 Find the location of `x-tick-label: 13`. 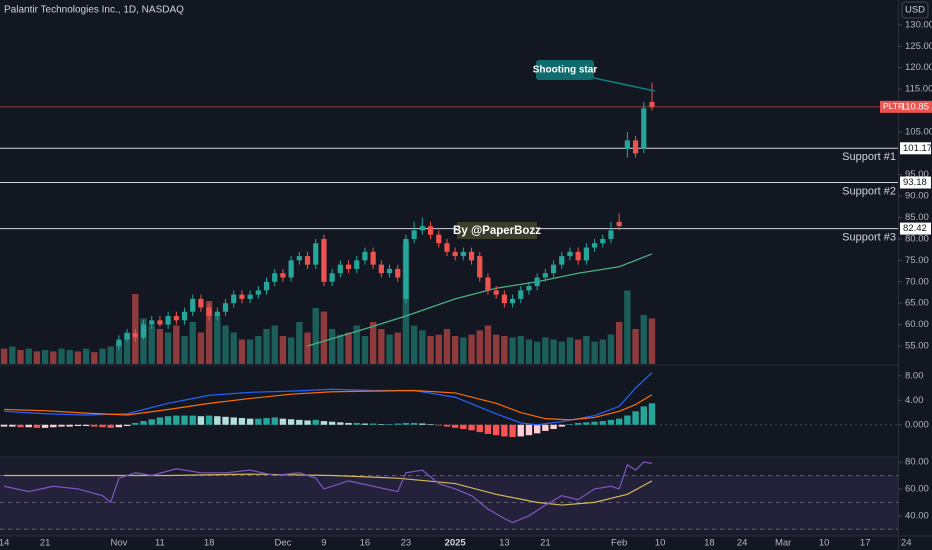

x-tick-label: 13 is located at coordinates (504, 543).